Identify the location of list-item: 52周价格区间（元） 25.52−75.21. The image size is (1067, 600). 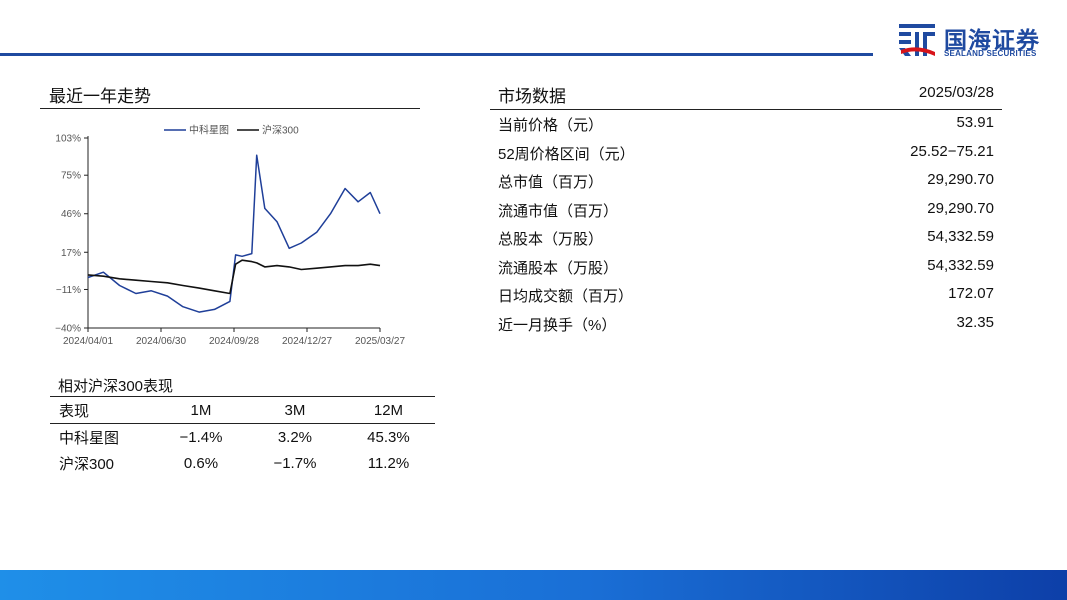
(746, 153).